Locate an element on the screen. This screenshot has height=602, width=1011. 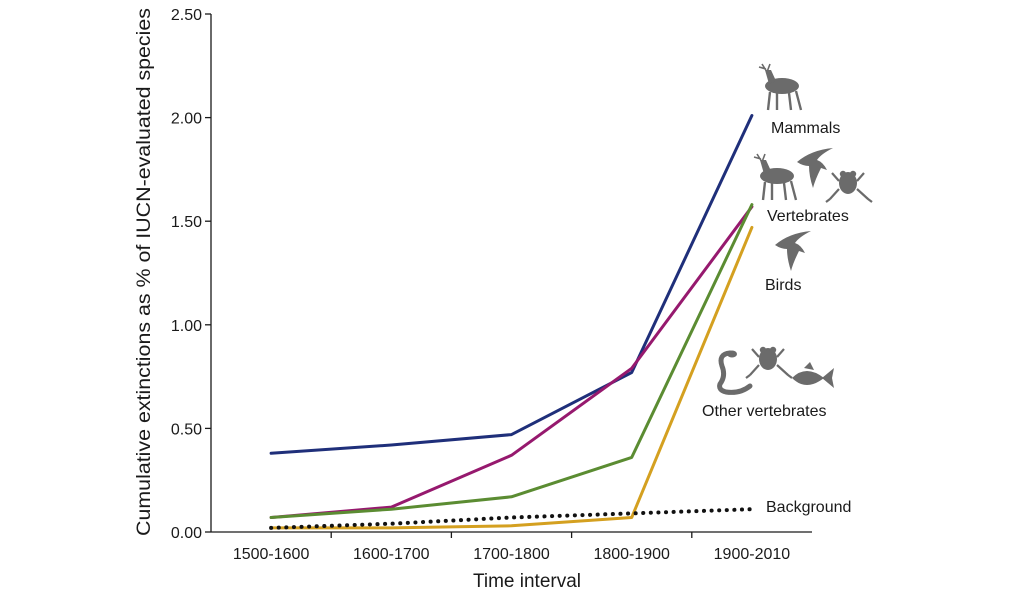
series-line-background is located at coordinates (511, 518).